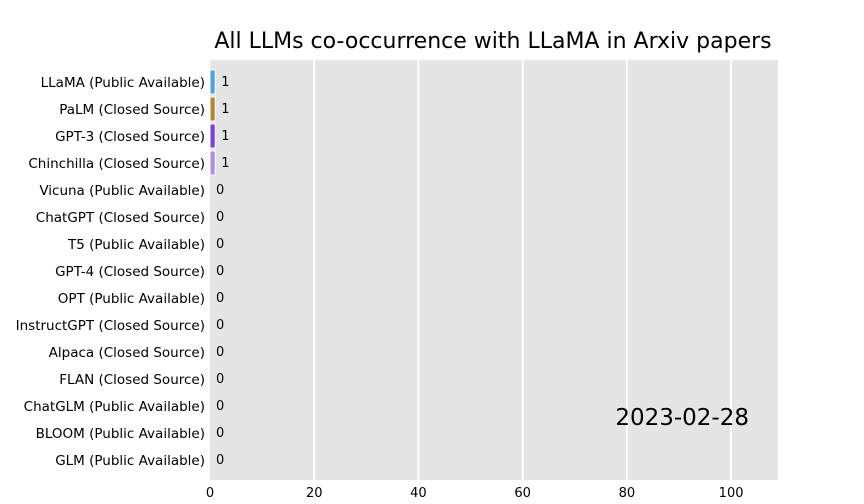 This screenshot has width=864, height=504. I want to click on x-tick-labels: 0 20 40 60 80 100, so click(475, 493).